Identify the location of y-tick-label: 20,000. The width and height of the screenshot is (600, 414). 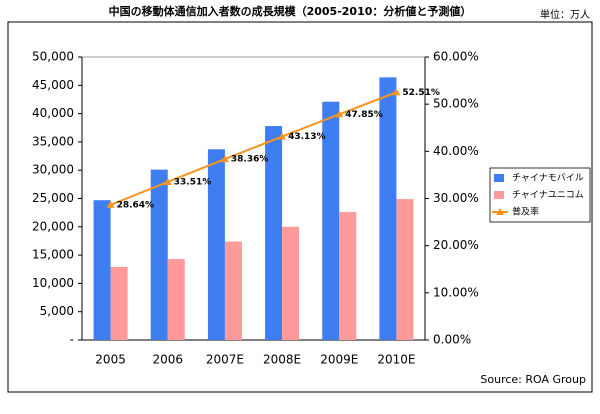
(53, 226).